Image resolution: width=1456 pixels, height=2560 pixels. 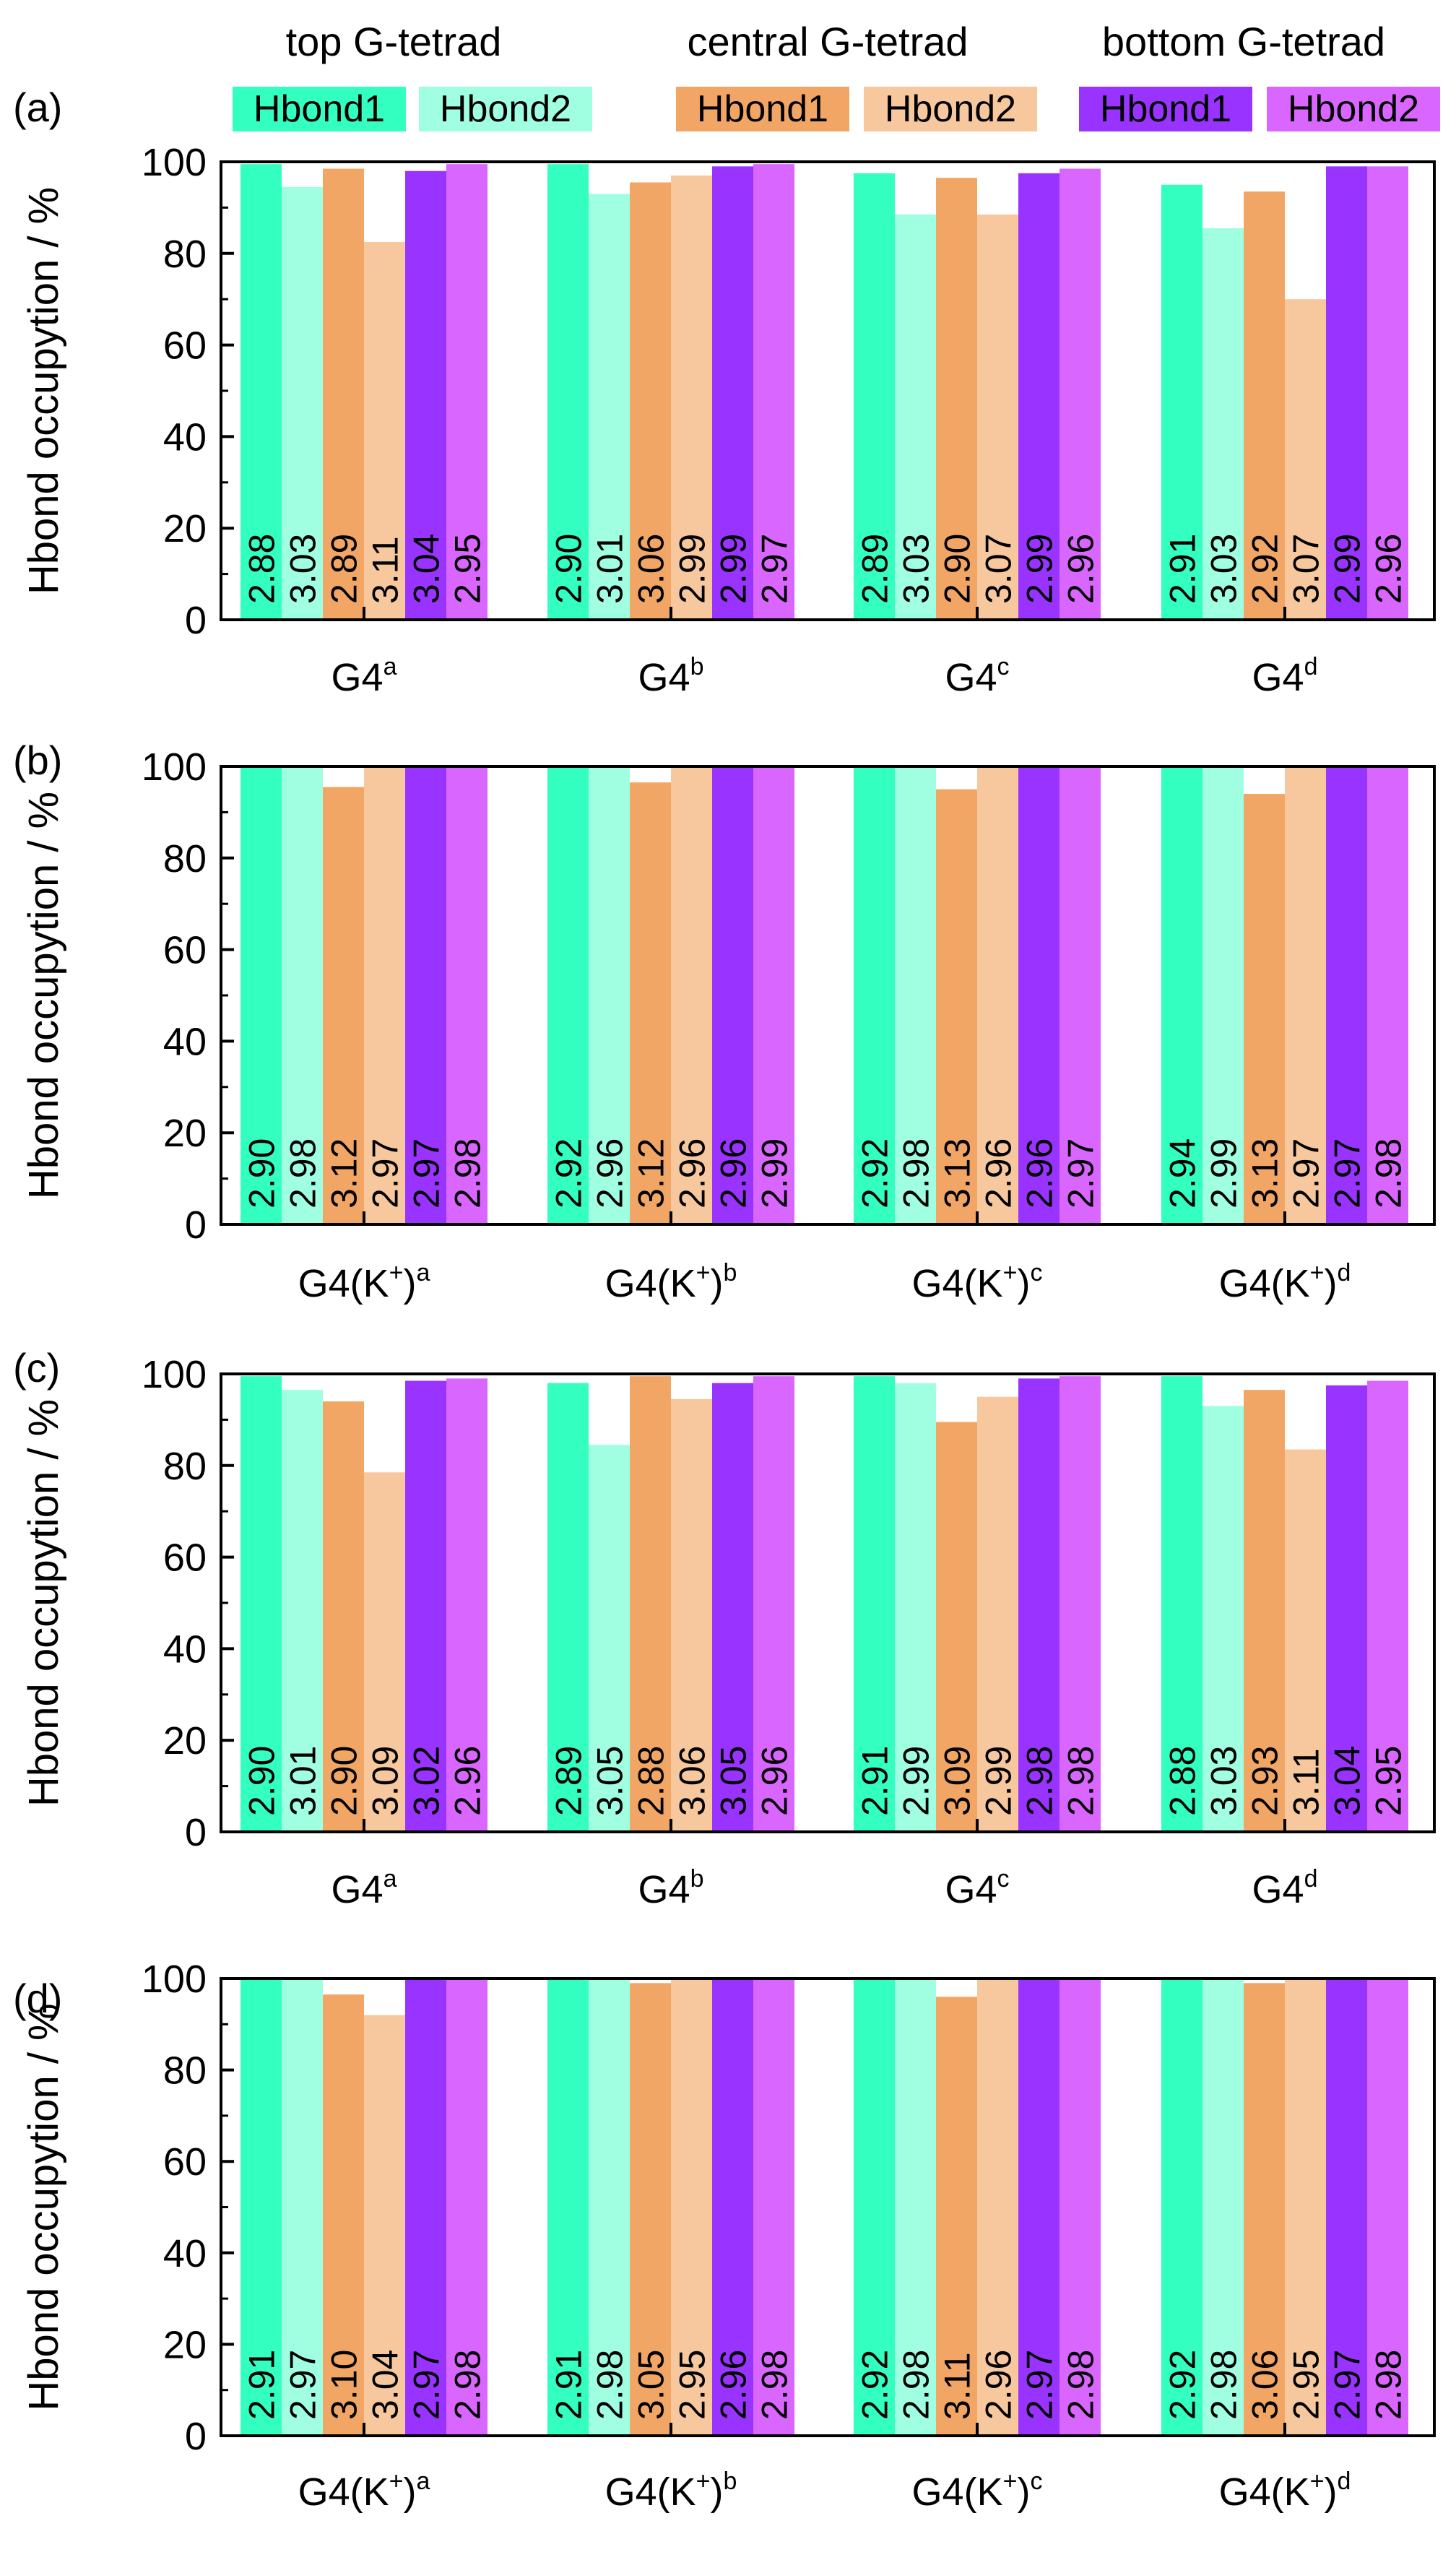 I want to click on y-tick-label: 40, so click(x=185, y=1041).